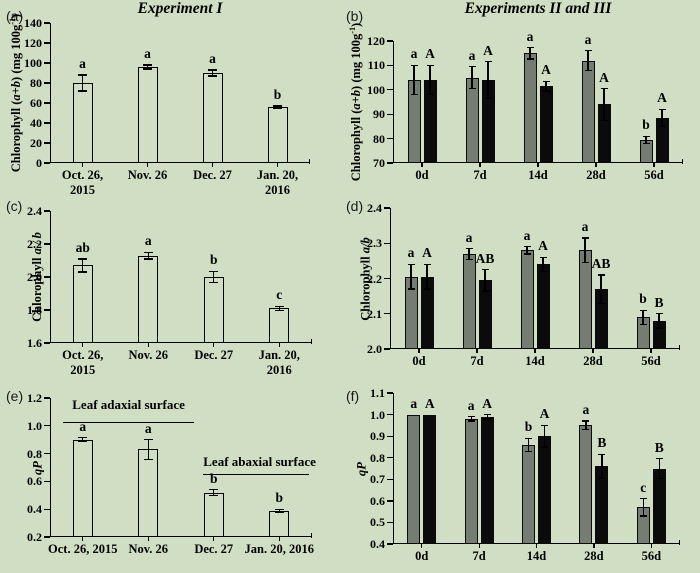  What do you see at coordinates (147, 175) in the screenshot?
I see `x-tick-label: Nov. 26` at bounding box center [147, 175].